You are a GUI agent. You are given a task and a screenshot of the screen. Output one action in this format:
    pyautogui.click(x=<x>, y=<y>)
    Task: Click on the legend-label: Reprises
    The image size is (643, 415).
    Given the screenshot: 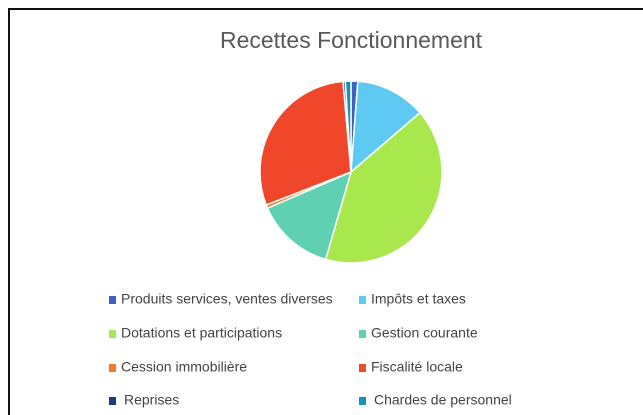 What is the action you would take?
    pyautogui.click(x=151, y=400)
    